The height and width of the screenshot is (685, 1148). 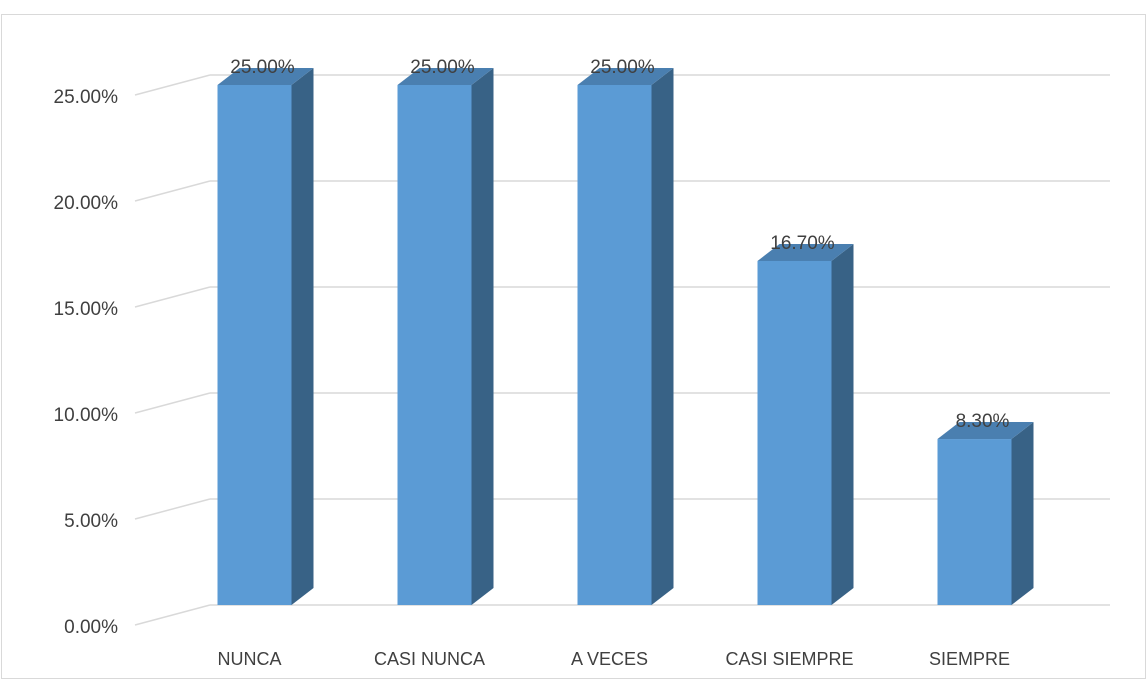 What do you see at coordinates (429, 659) in the screenshot?
I see `x-tick-label: CASI NUNCA` at bounding box center [429, 659].